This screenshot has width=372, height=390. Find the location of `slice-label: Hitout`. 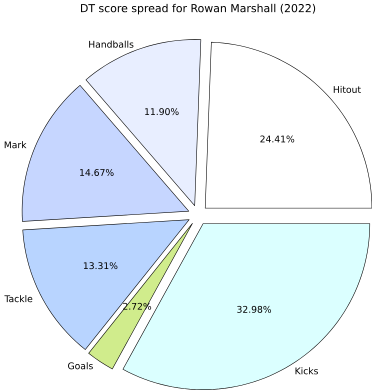

slice-label: Hitout is located at coordinates (347, 89).